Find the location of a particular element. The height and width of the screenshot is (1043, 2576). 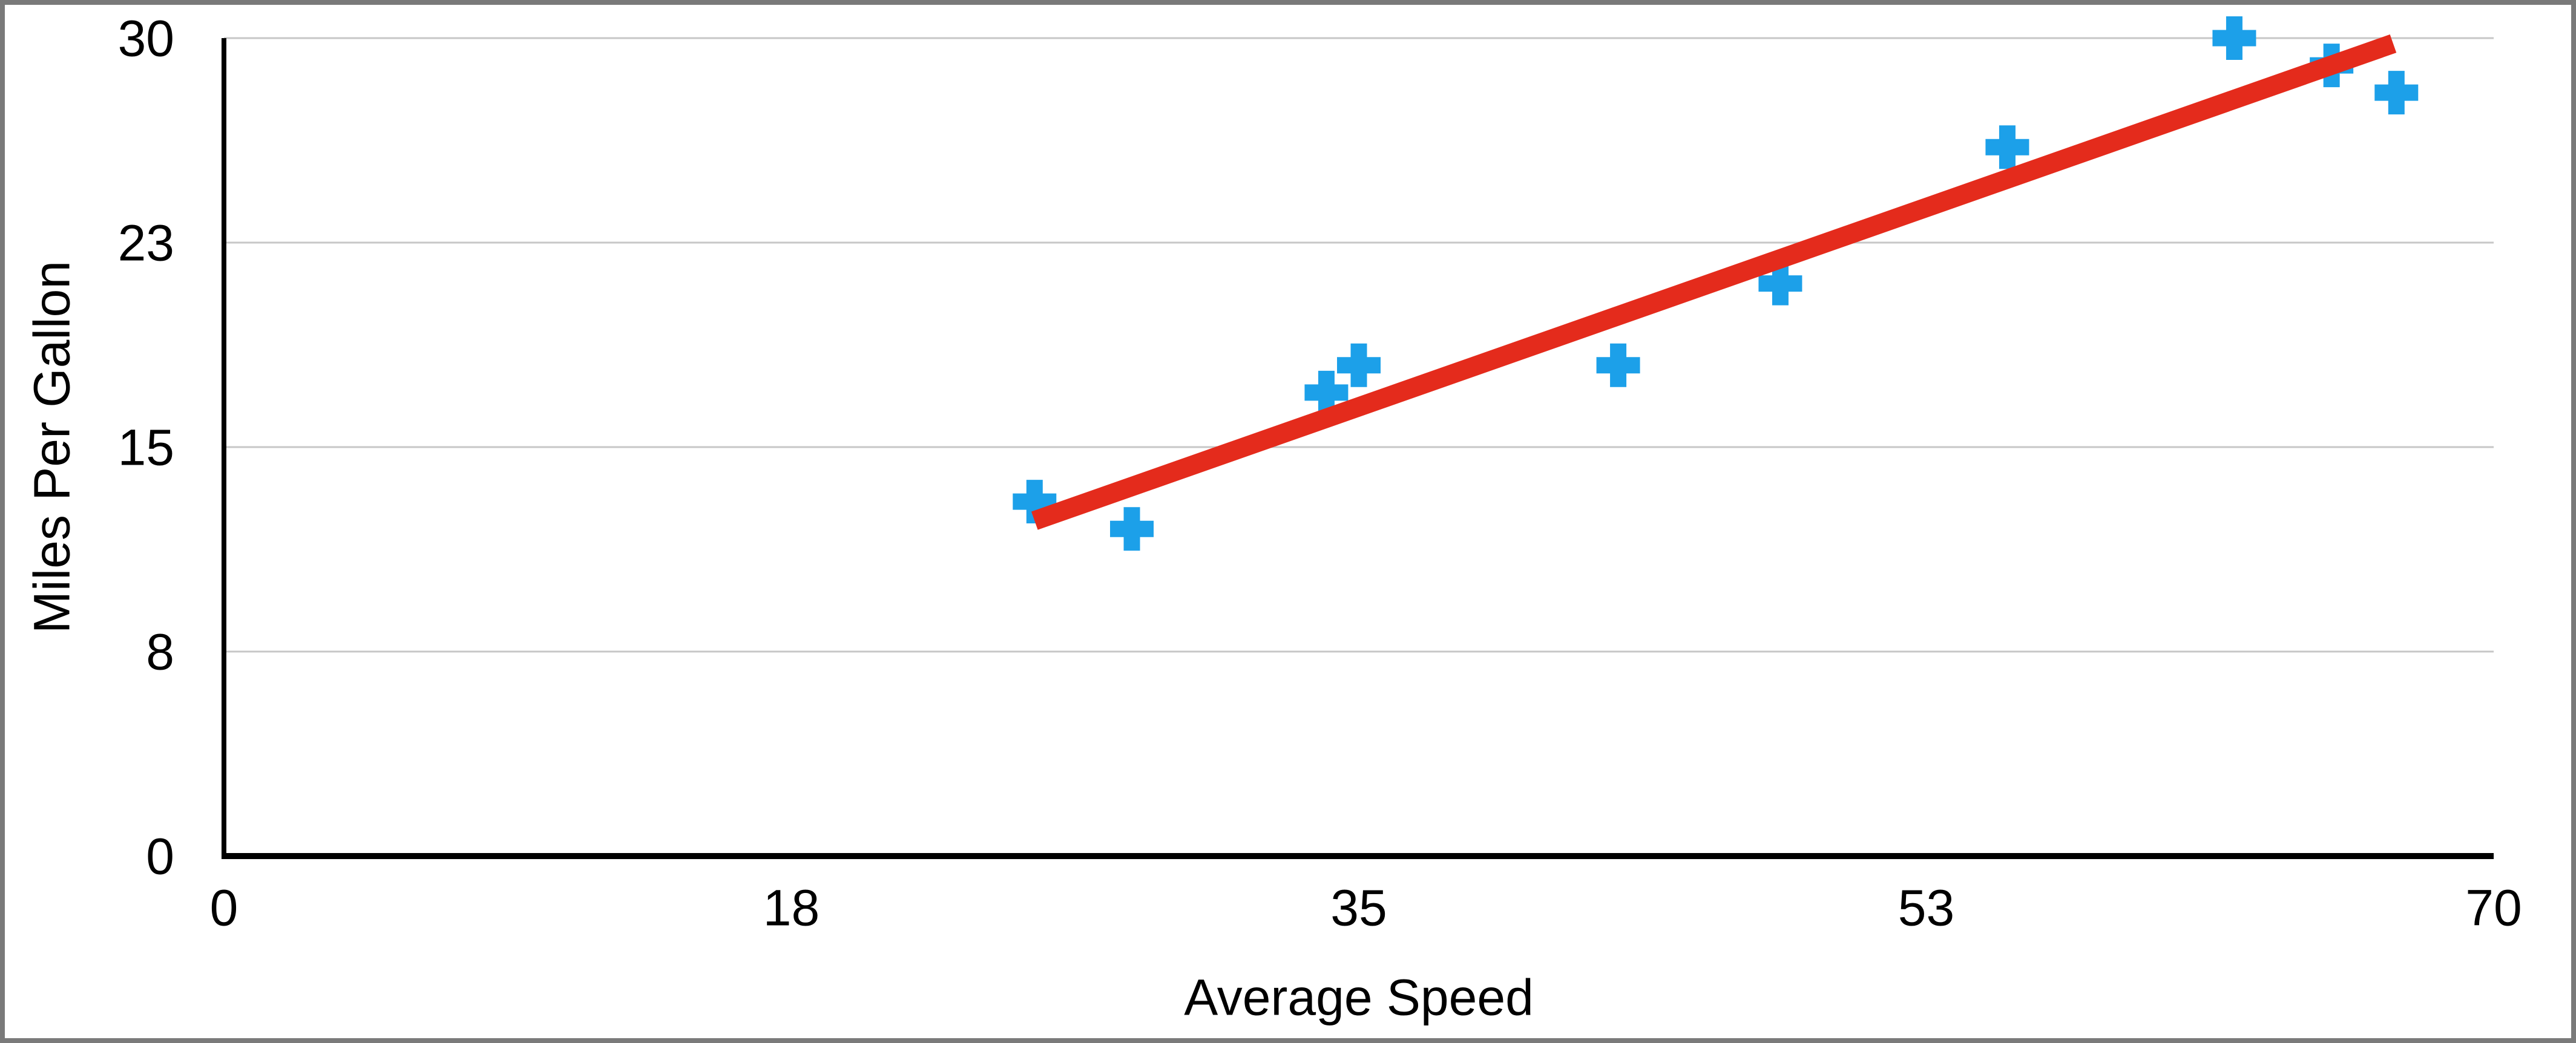

x-axis-title: Average Speed is located at coordinates (1359, 997).